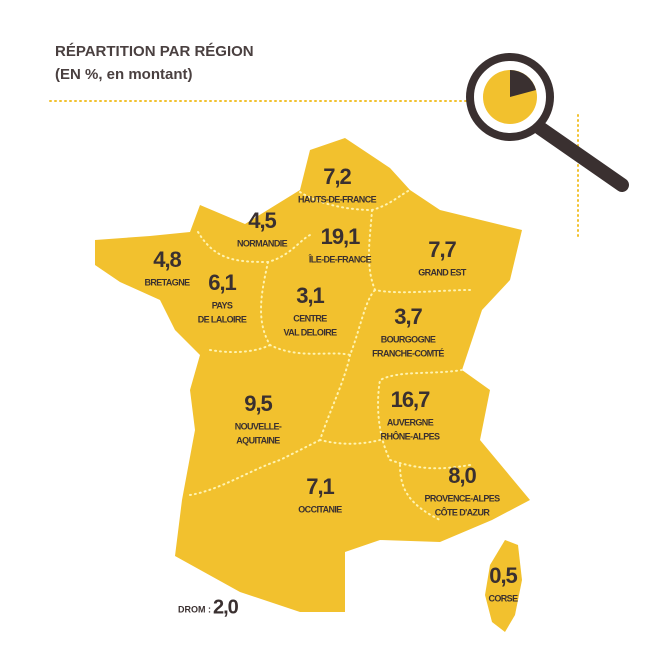 The height and width of the screenshot is (671, 658). What do you see at coordinates (408, 353) in the screenshot?
I see `region-name: FRANCHE-COMTÉ` at bounding box center [408, 353].